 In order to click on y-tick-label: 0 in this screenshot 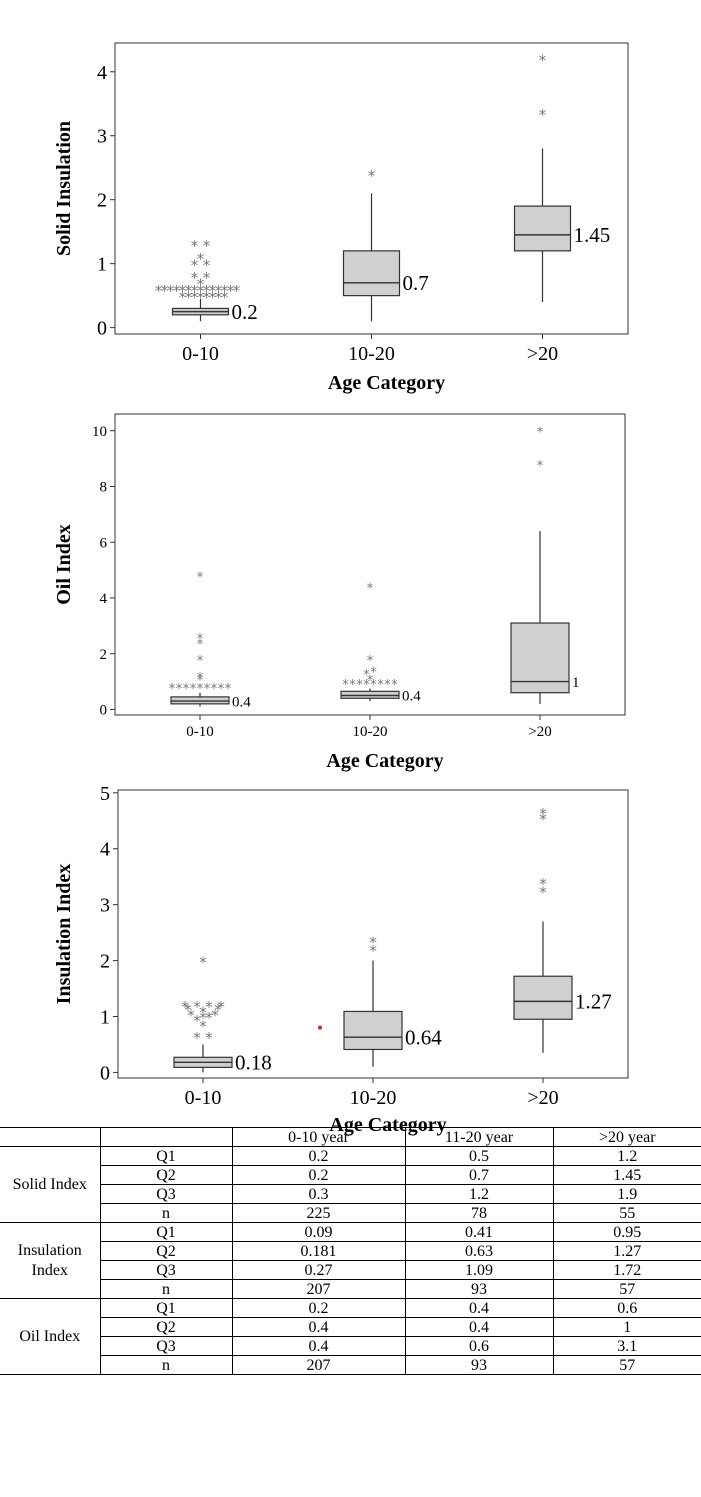, I will do `click(104, 711)`.